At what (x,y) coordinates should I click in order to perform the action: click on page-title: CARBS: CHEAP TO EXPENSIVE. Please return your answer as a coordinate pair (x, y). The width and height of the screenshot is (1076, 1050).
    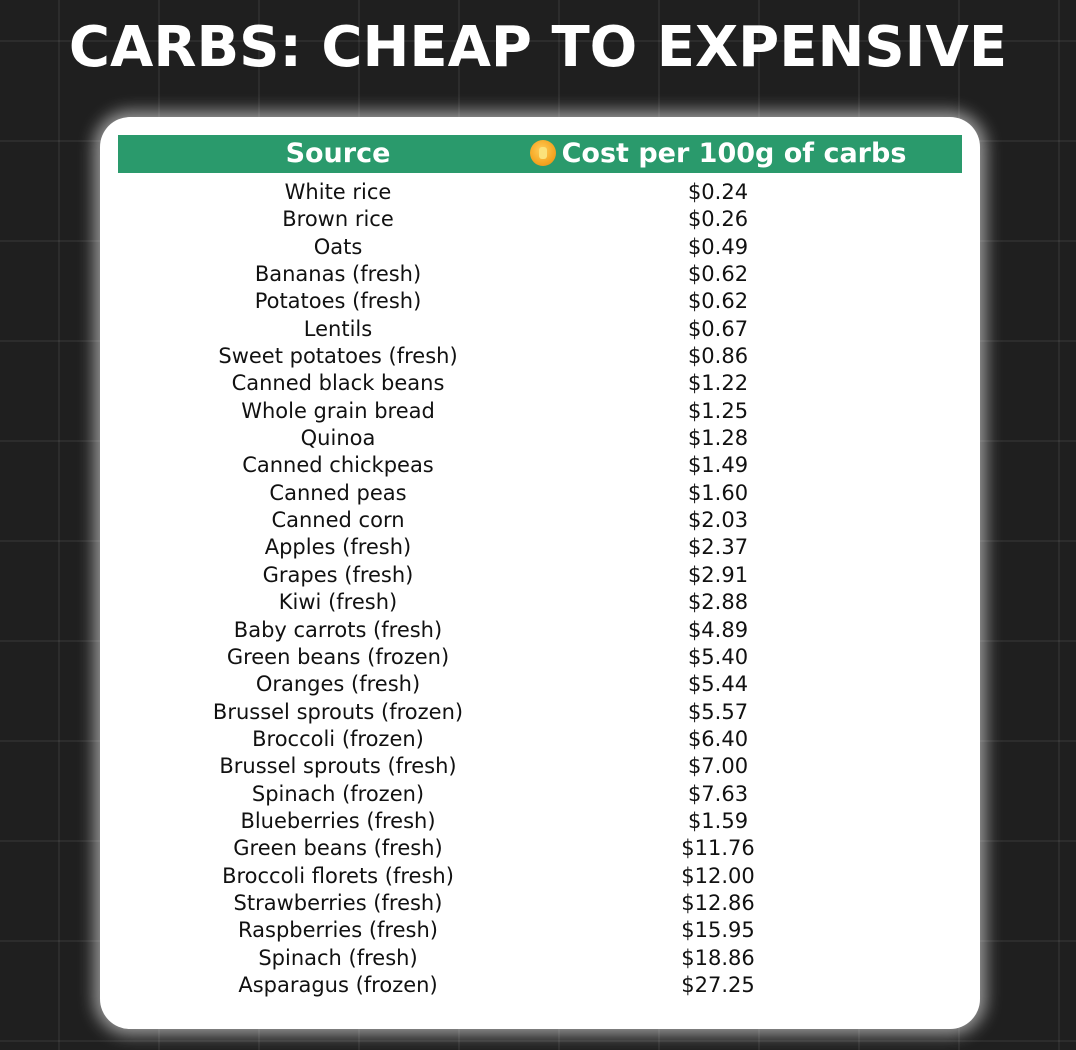
    Looking at the image, I should click on (538, 47).